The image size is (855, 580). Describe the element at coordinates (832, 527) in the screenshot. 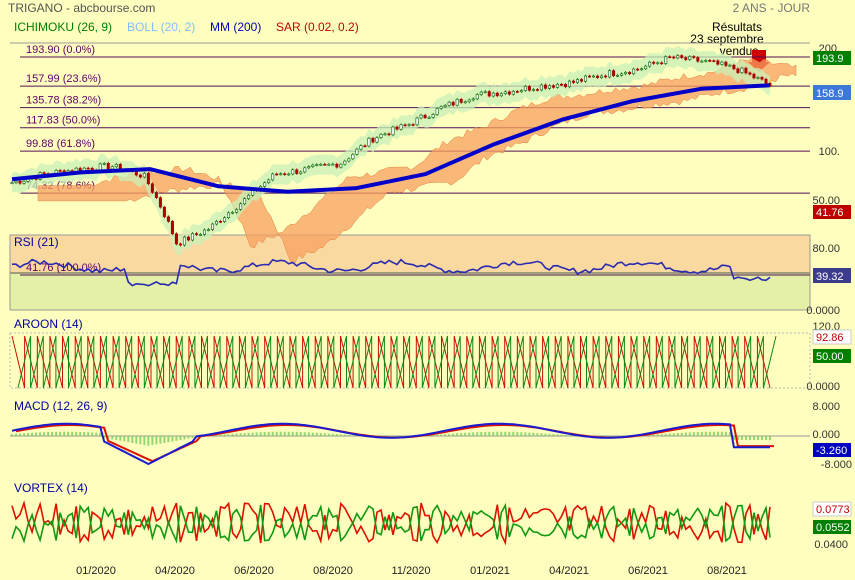

I see `vortex-minus-bg` at that location.